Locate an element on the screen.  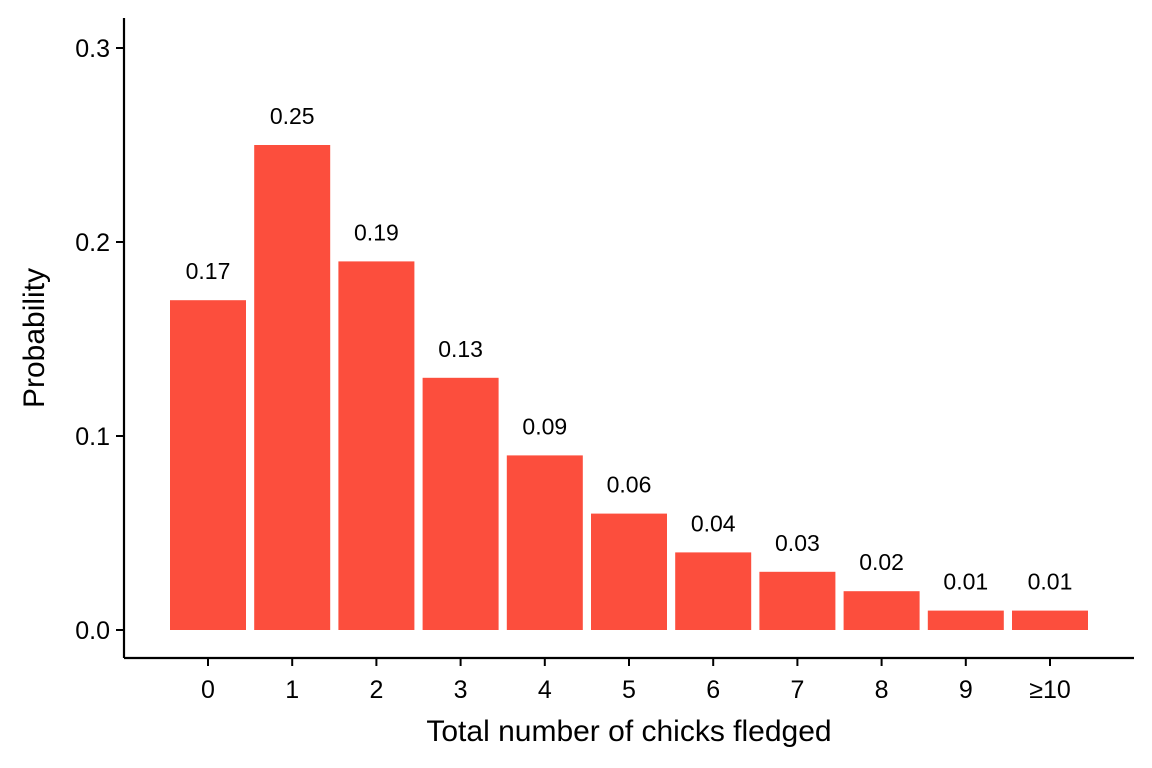
y-tick-label-3: 0.3 is located at coordinates (92, 49).